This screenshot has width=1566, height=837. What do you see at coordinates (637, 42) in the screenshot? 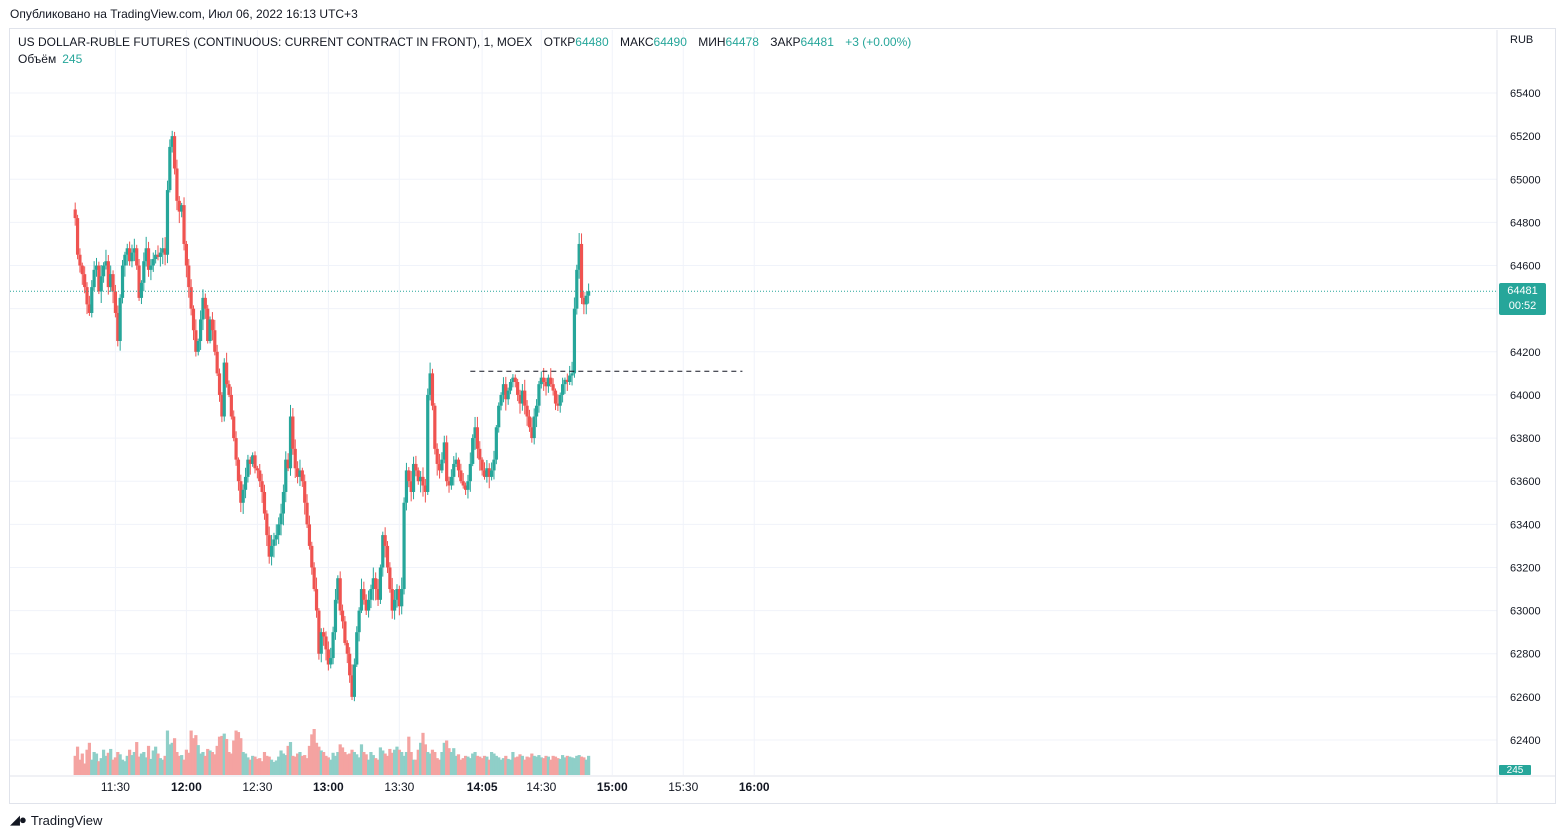
I see `high-label: МАКС` at bounding box center [637, 42].